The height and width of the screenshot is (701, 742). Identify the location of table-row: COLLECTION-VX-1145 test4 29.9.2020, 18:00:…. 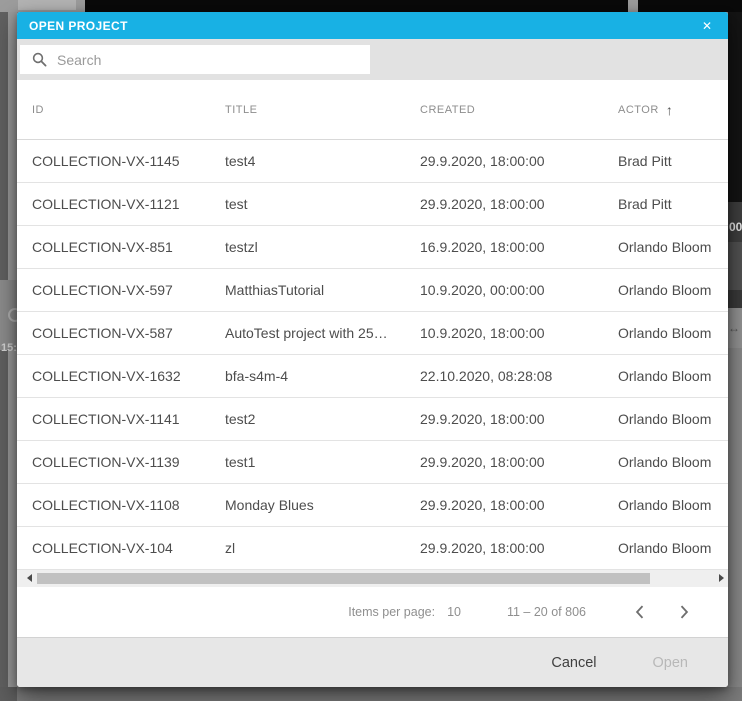
(372, 161).